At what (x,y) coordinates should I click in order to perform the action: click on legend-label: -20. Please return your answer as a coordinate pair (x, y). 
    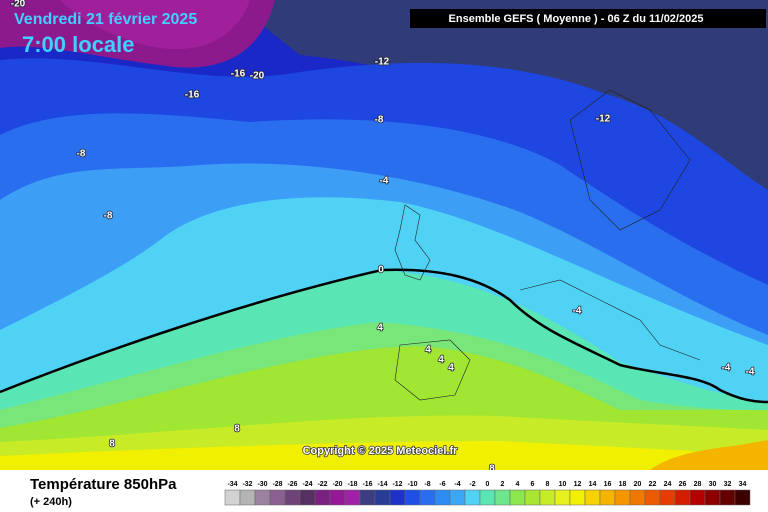
    Looking at the image, I should click on (337, 484).